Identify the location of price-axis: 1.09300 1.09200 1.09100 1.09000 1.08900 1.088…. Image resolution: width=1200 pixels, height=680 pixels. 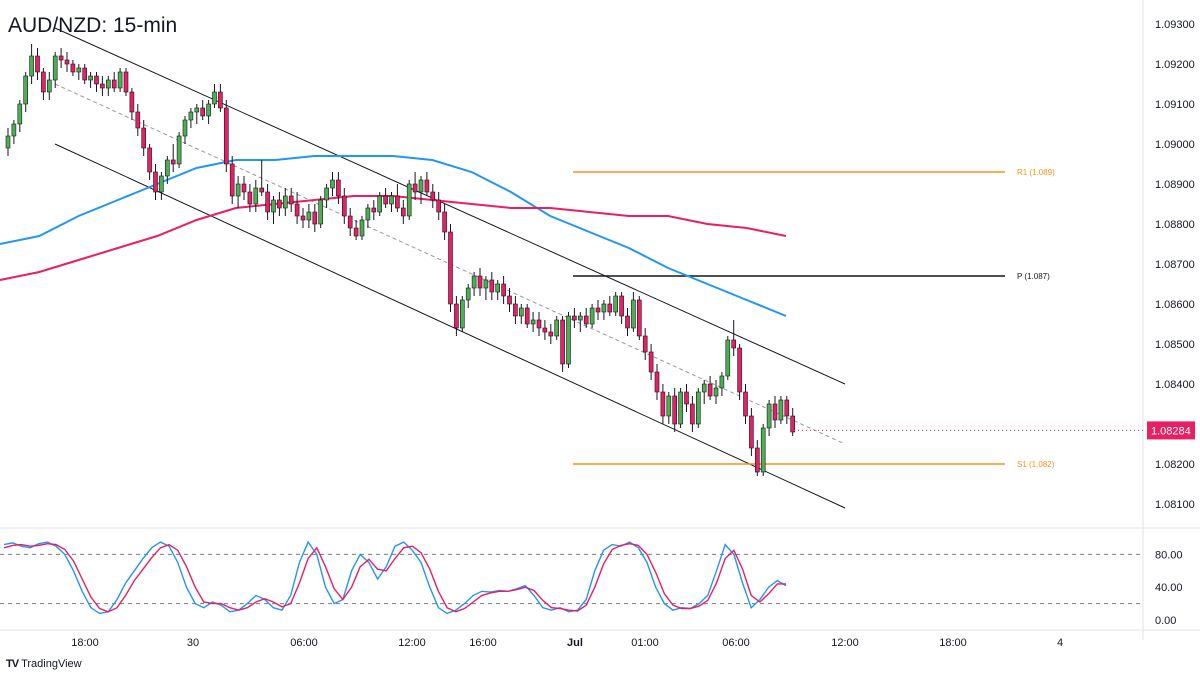
(1175, 265).